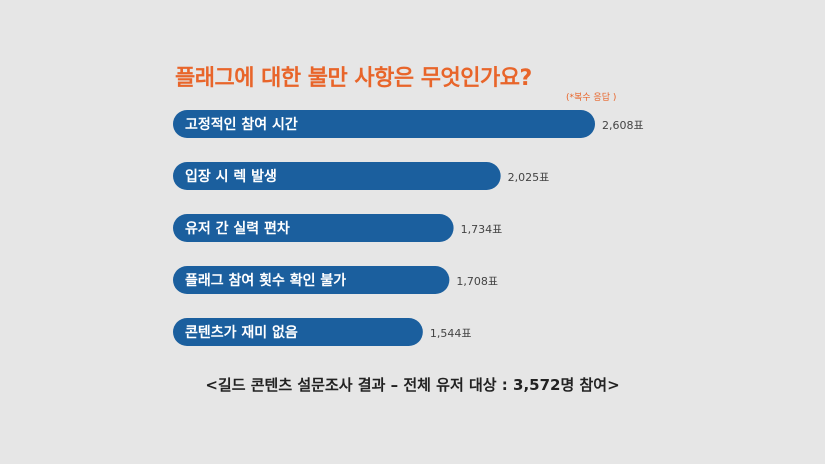 This screenshot has width=825, height=464. I want to click on multiple-response-note: (*복수 응답 ), so click(591, 98).